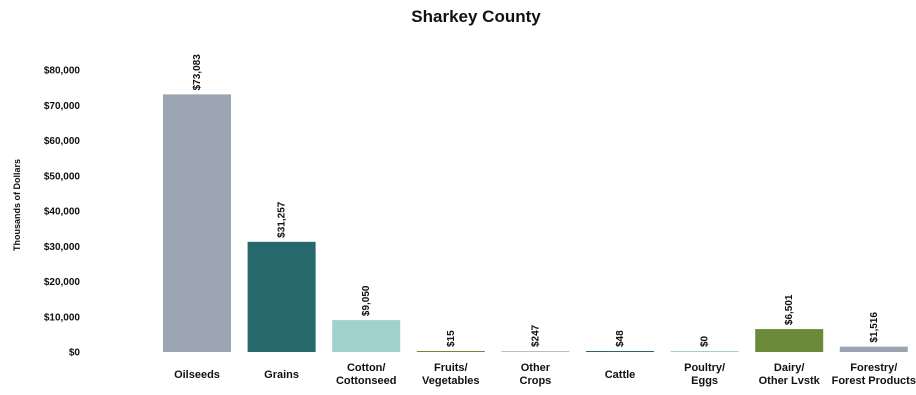 The height and width of the screenshot is (395, 916). Describe the element at coordinates (789, 309) in the screenshot. I see `data-label: $6,501` at that location.